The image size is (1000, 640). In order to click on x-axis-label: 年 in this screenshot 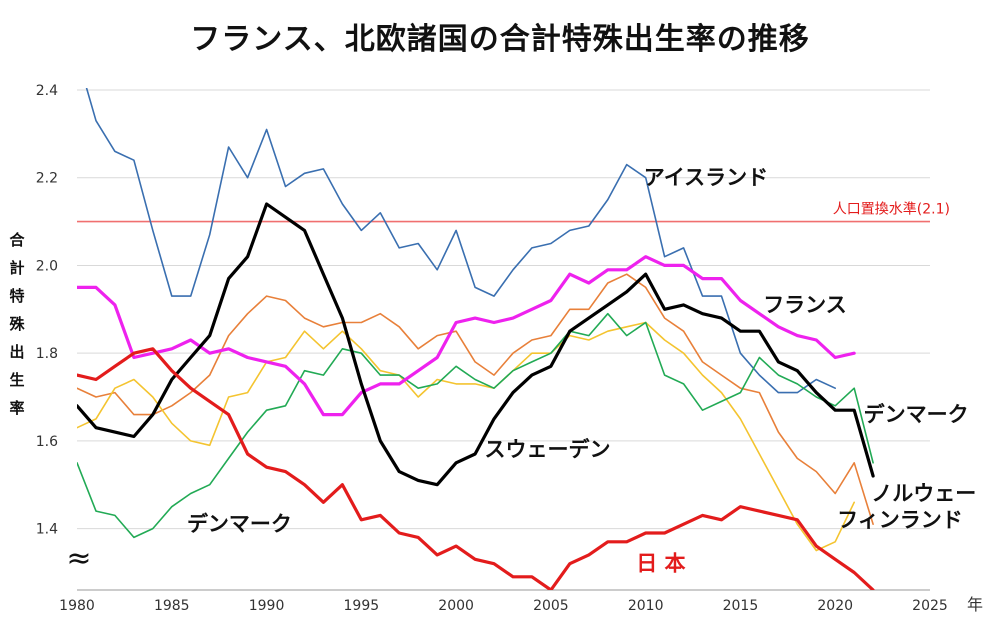, I will do `click(975, 604)`.